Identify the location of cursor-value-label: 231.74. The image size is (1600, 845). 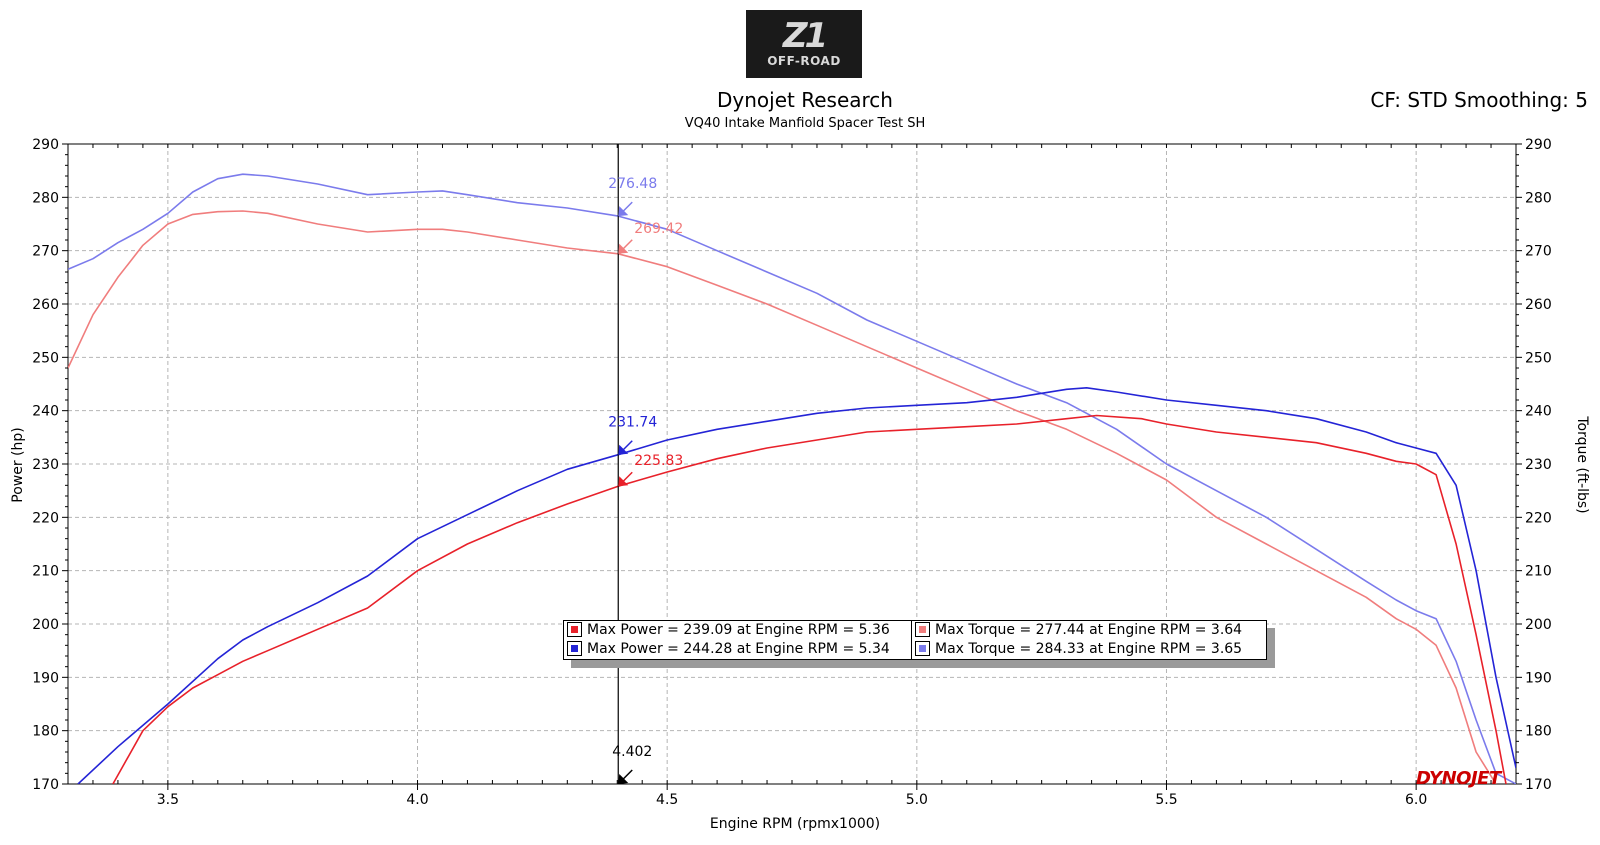
(632, 423).